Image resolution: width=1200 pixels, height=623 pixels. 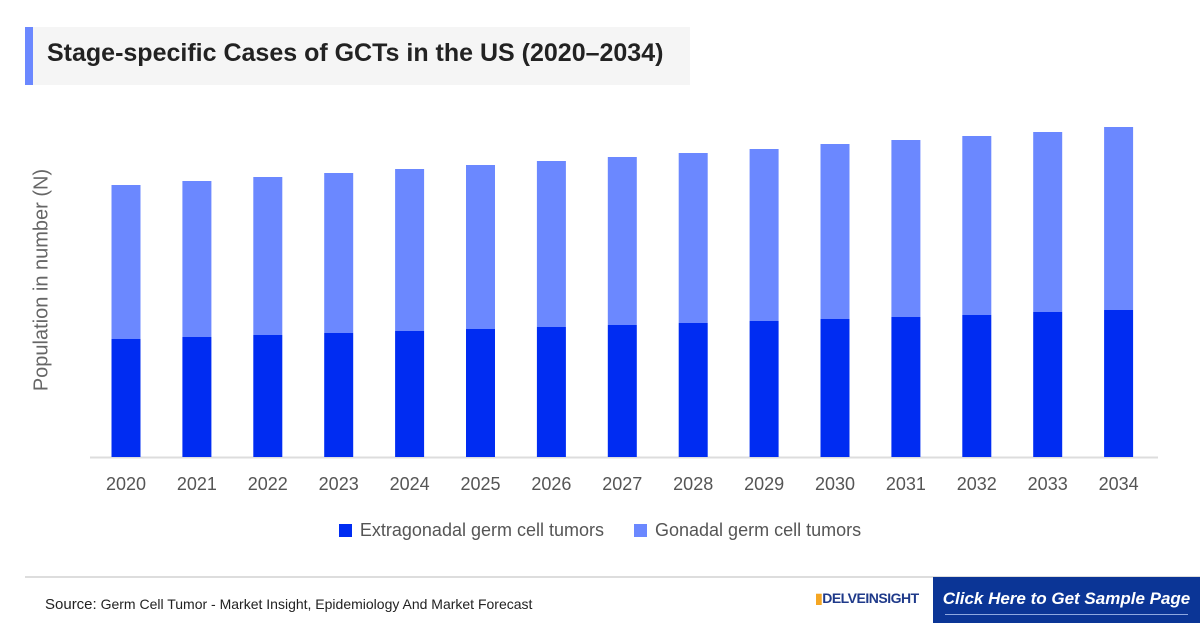 I want to click on bar-extragonadal-2028, so click(x=693, y=390).